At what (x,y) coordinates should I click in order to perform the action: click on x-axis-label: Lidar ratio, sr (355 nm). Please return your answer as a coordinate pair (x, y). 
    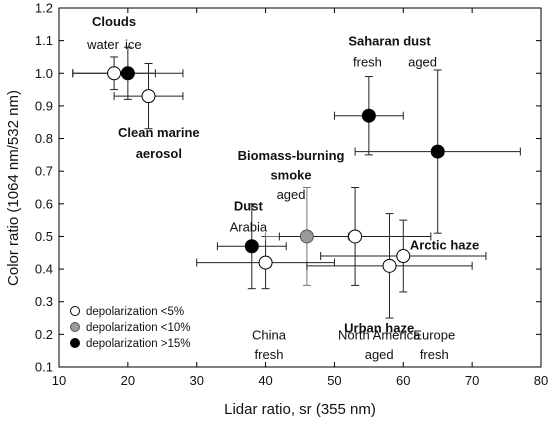
    Looking at the image, I should click on (300, 409).